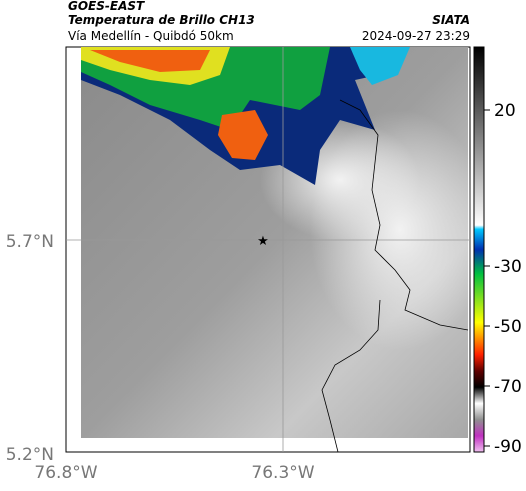 The height and width of the screenshot is (491, 526). What do you see at coordinates (30, 242) in the screenshot?
I see `lat-label: 5.7°N` at bounding box center [30, 242].